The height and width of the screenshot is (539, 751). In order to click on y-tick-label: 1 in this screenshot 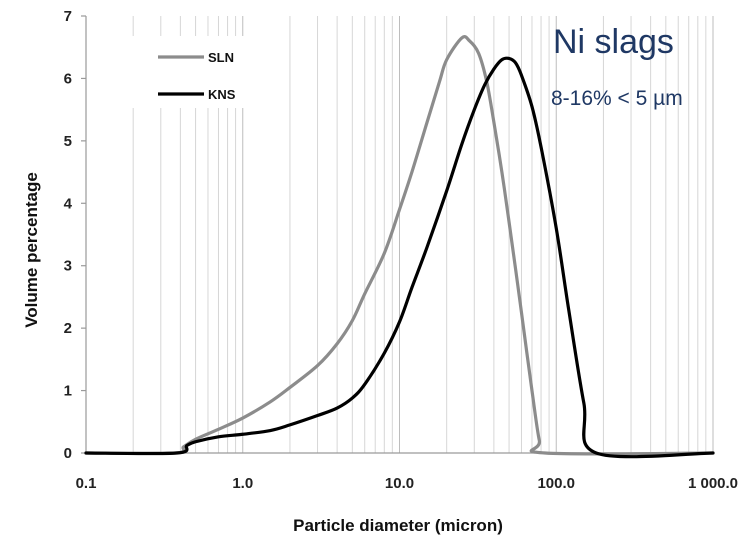, I will do `click(68, 391)`.